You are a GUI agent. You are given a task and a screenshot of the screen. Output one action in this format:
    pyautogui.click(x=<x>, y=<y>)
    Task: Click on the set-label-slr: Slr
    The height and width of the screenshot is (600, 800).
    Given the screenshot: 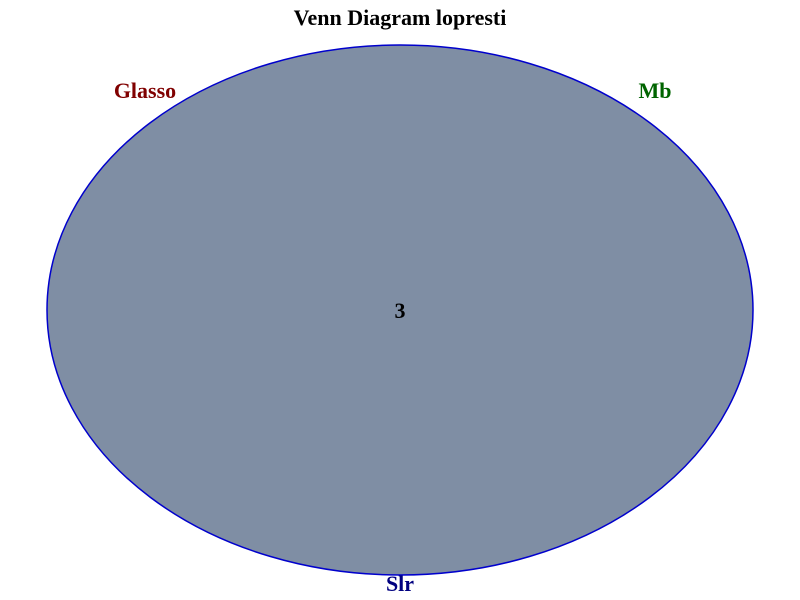 What is the action you would take?
    pyautogui.click(x=400, y=583)
    